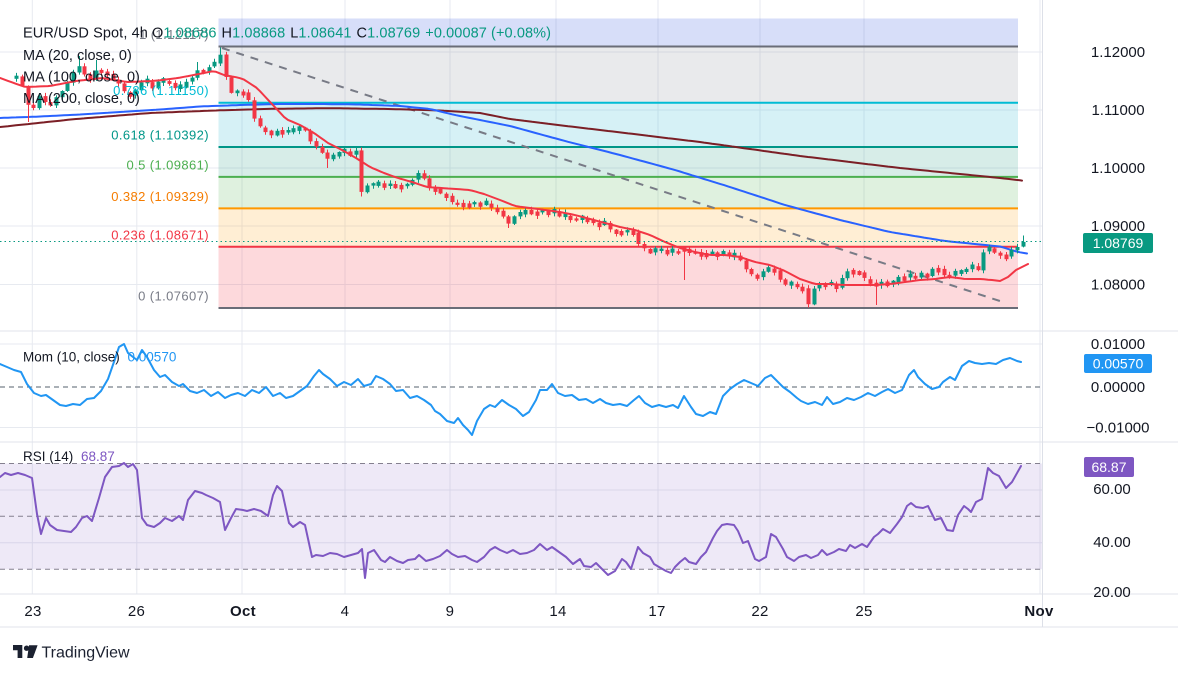  I want to click on svg-text: 0.786 (1.11150), so click(161, 90).